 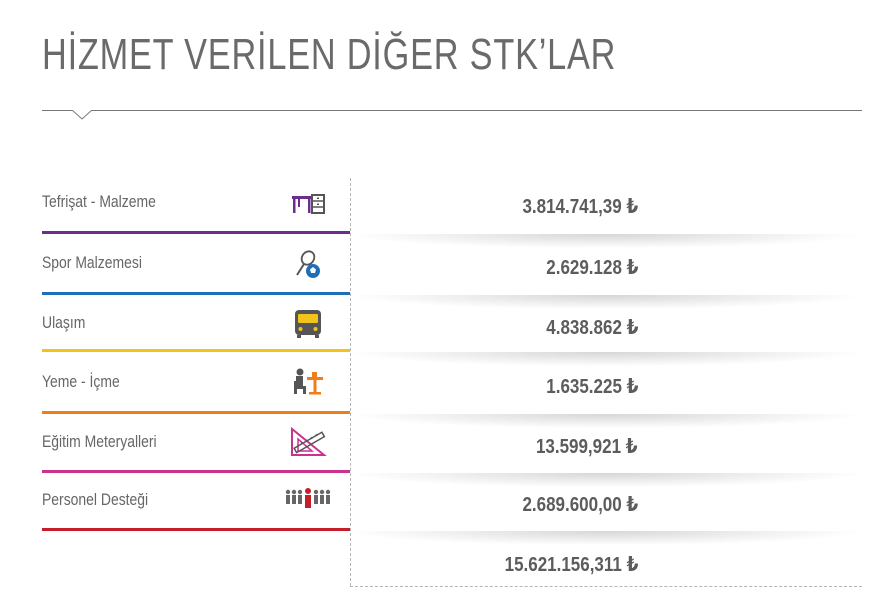 What do you see at coordinates (99, 441) in the screenshot?
I see `row-label-education: Eğitim Meteryalleri` at bounding box center [99, 441].